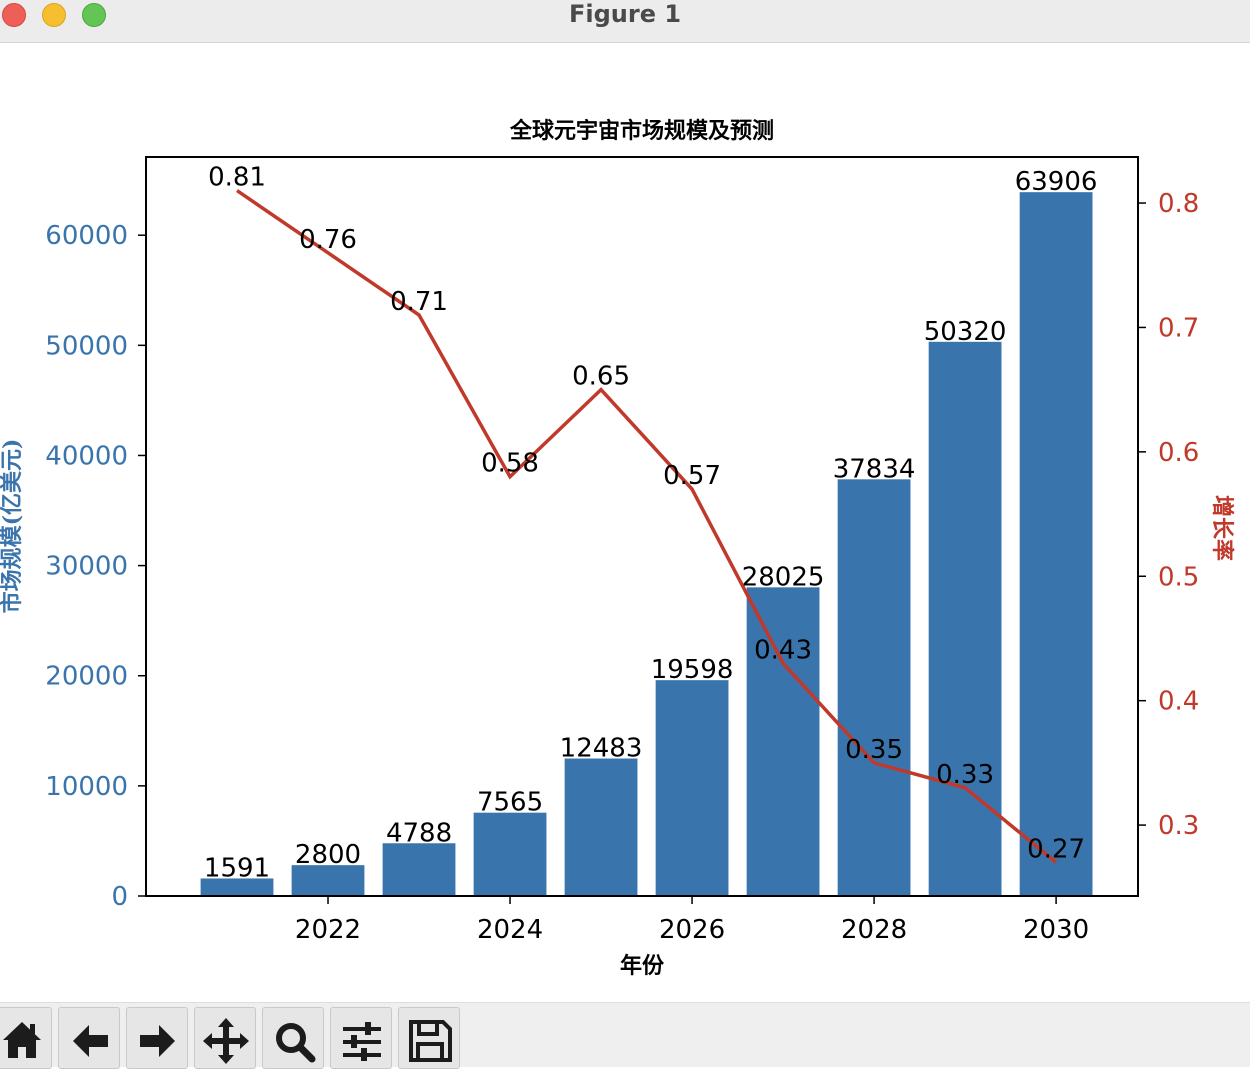 The image size is (1250, 1070). Describe the element at coordinates (419, 833) in the screenshot. I see `bar-value-label: 4788` at that location.